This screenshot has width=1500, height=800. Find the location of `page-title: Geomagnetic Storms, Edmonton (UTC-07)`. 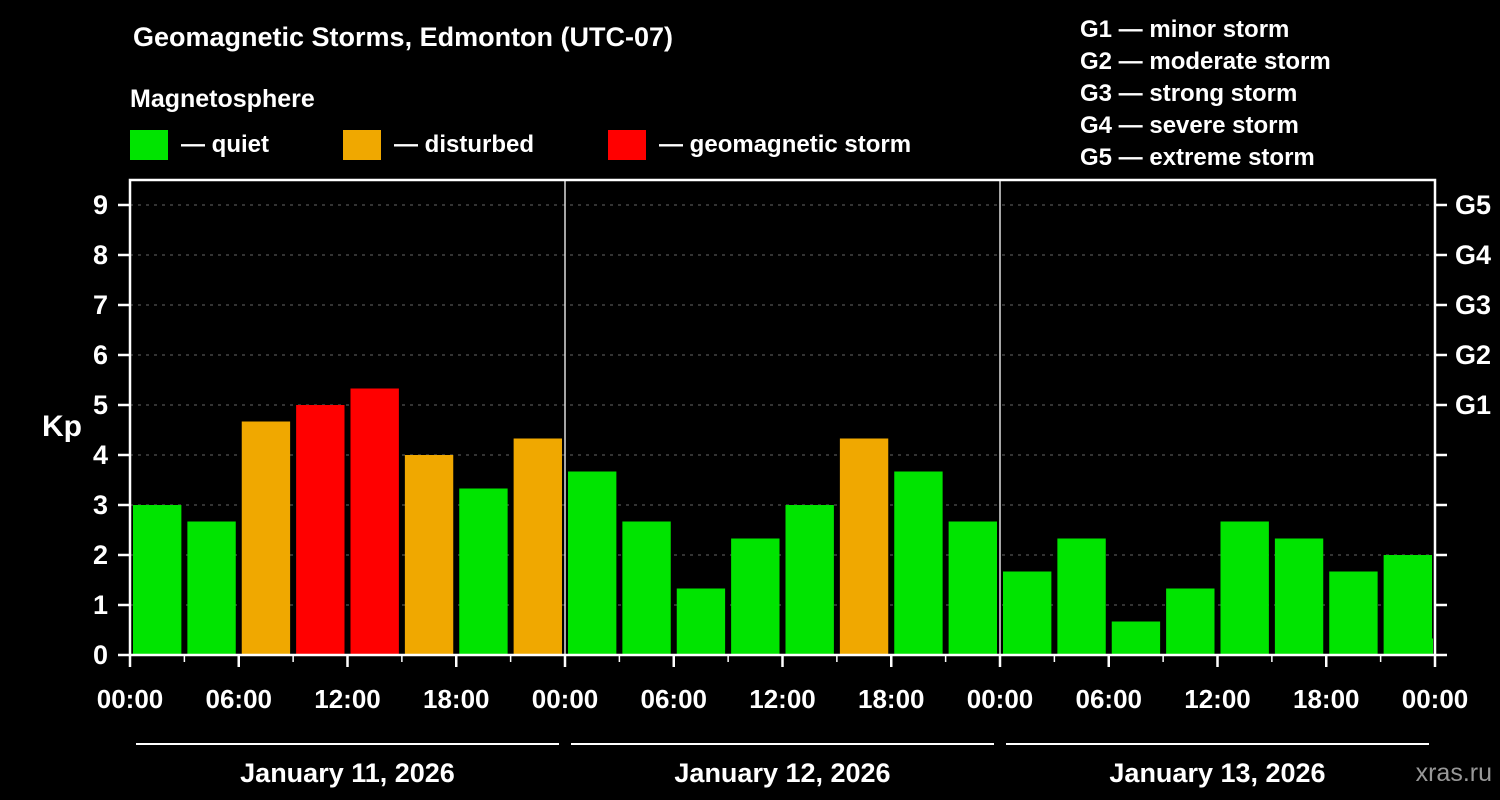

page-title: Geomagnetic Storms, Edmonton (UTC-07) is located at coordinates (403, 37).